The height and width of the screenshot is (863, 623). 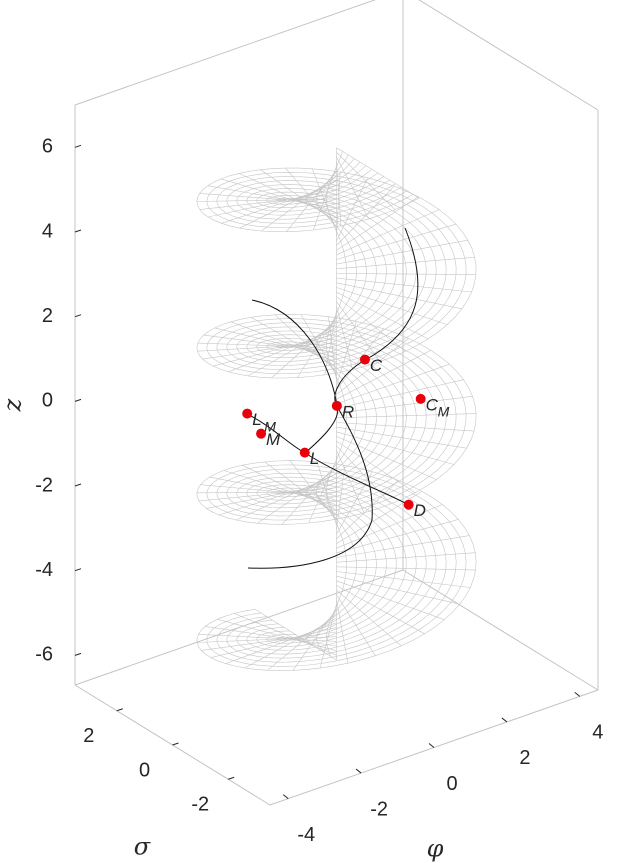 What do you see at coordinates (47, 231) in the screenshot?
I see `z-tick-label: 4` at bounding box center [47, 231].